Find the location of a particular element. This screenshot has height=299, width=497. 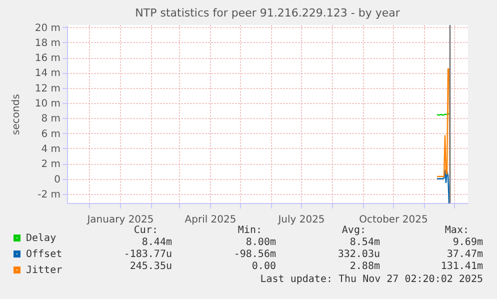

text: Avg: is located at coordinates (354, 230).